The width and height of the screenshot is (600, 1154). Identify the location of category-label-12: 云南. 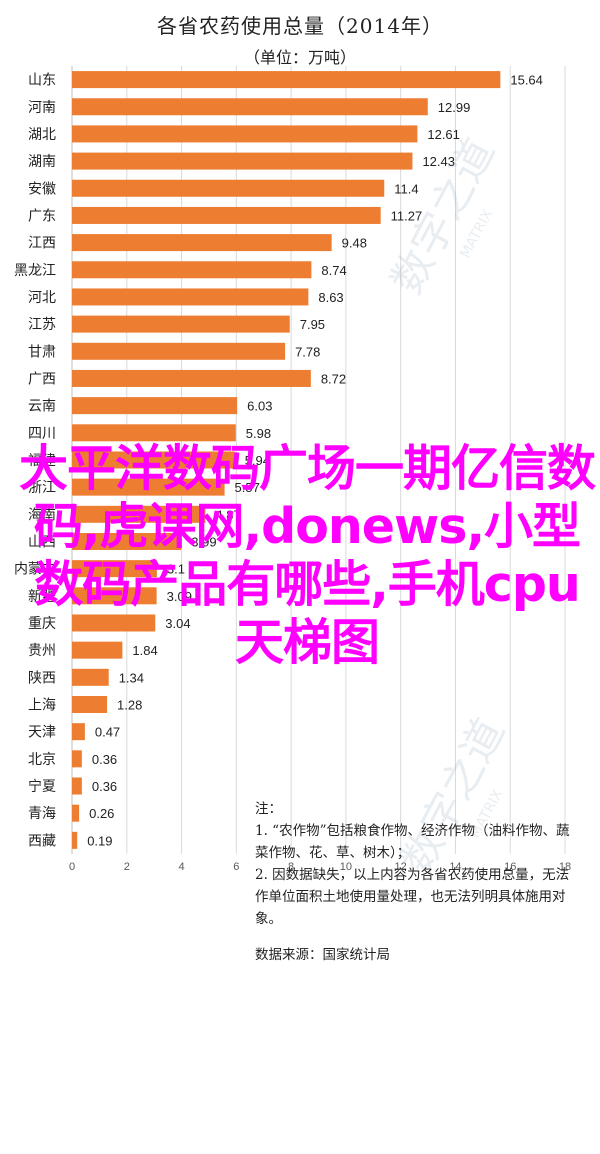
(42, 407).